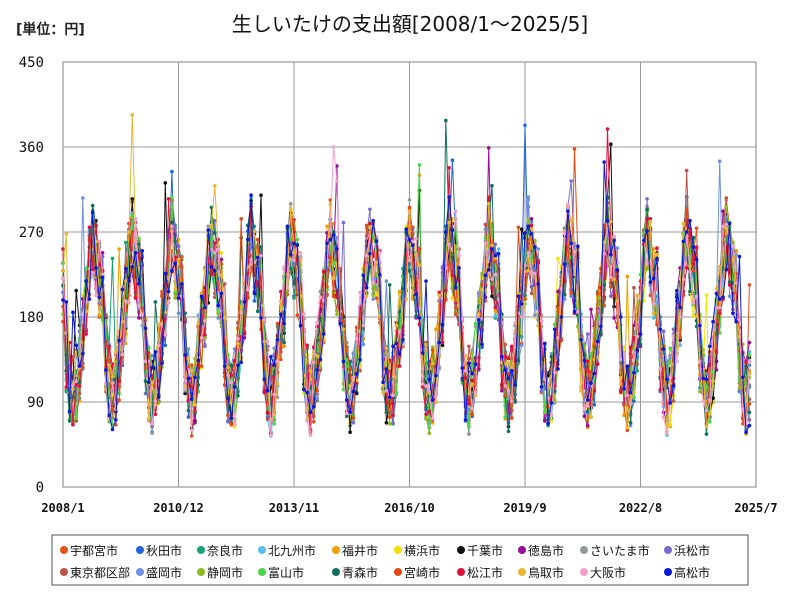 The width and height of the screenshot is (800, 600). I want to click on legend-label: 徳島市, so click(546, 550).